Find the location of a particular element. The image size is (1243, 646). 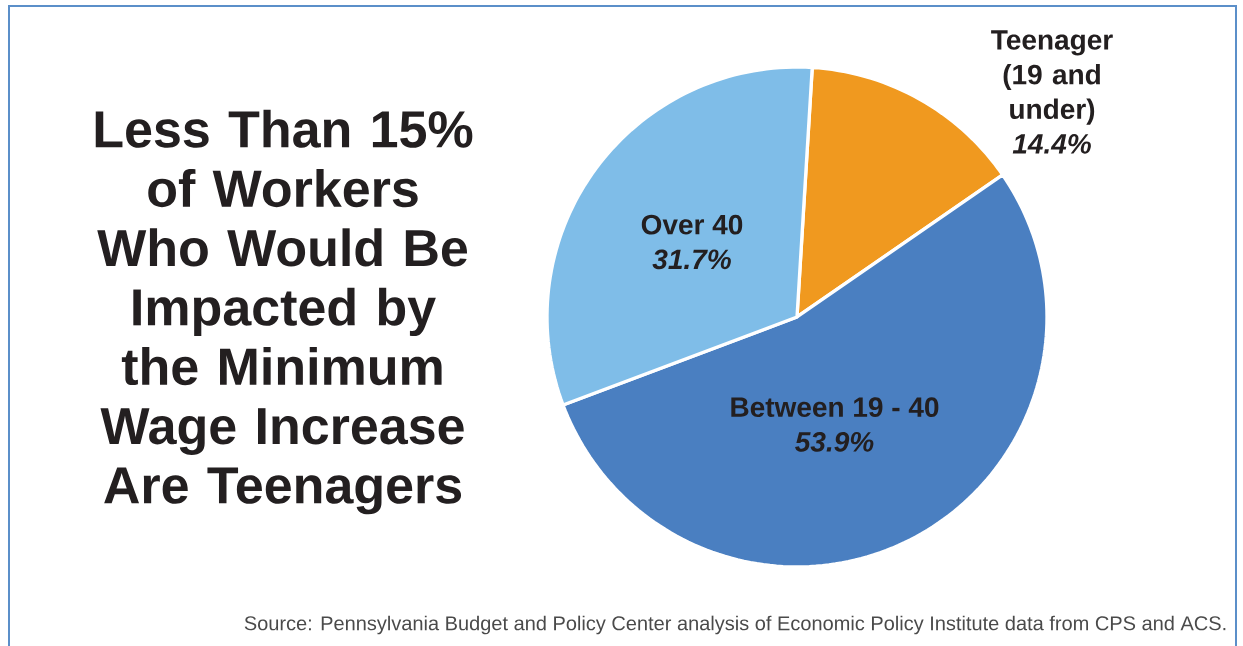

data-label: 31.7% is located at coordinates (691, 259).